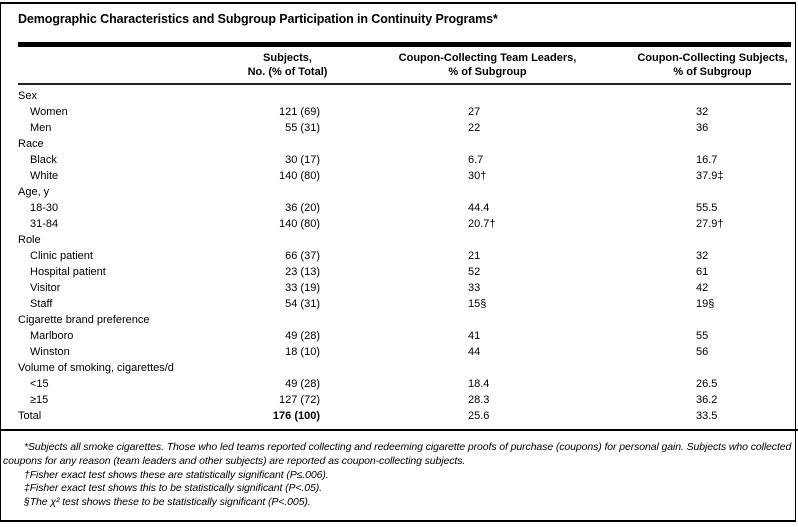 The width and height of the screenshot is (798, 527). Describe the element at coordinates (399, 320) in the screenshot. I see `group-row: Cigarette brand preference` at that location.